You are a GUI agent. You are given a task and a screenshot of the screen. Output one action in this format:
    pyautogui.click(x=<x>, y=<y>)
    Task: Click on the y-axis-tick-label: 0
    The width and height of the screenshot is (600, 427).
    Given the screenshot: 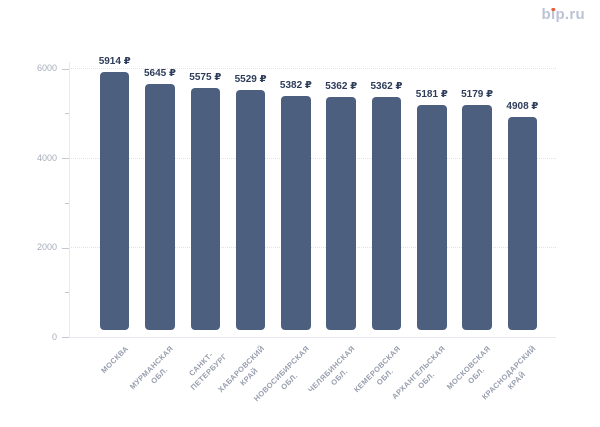 What is the action you would take?
    pyautogui.click(x=54, y=336)
    